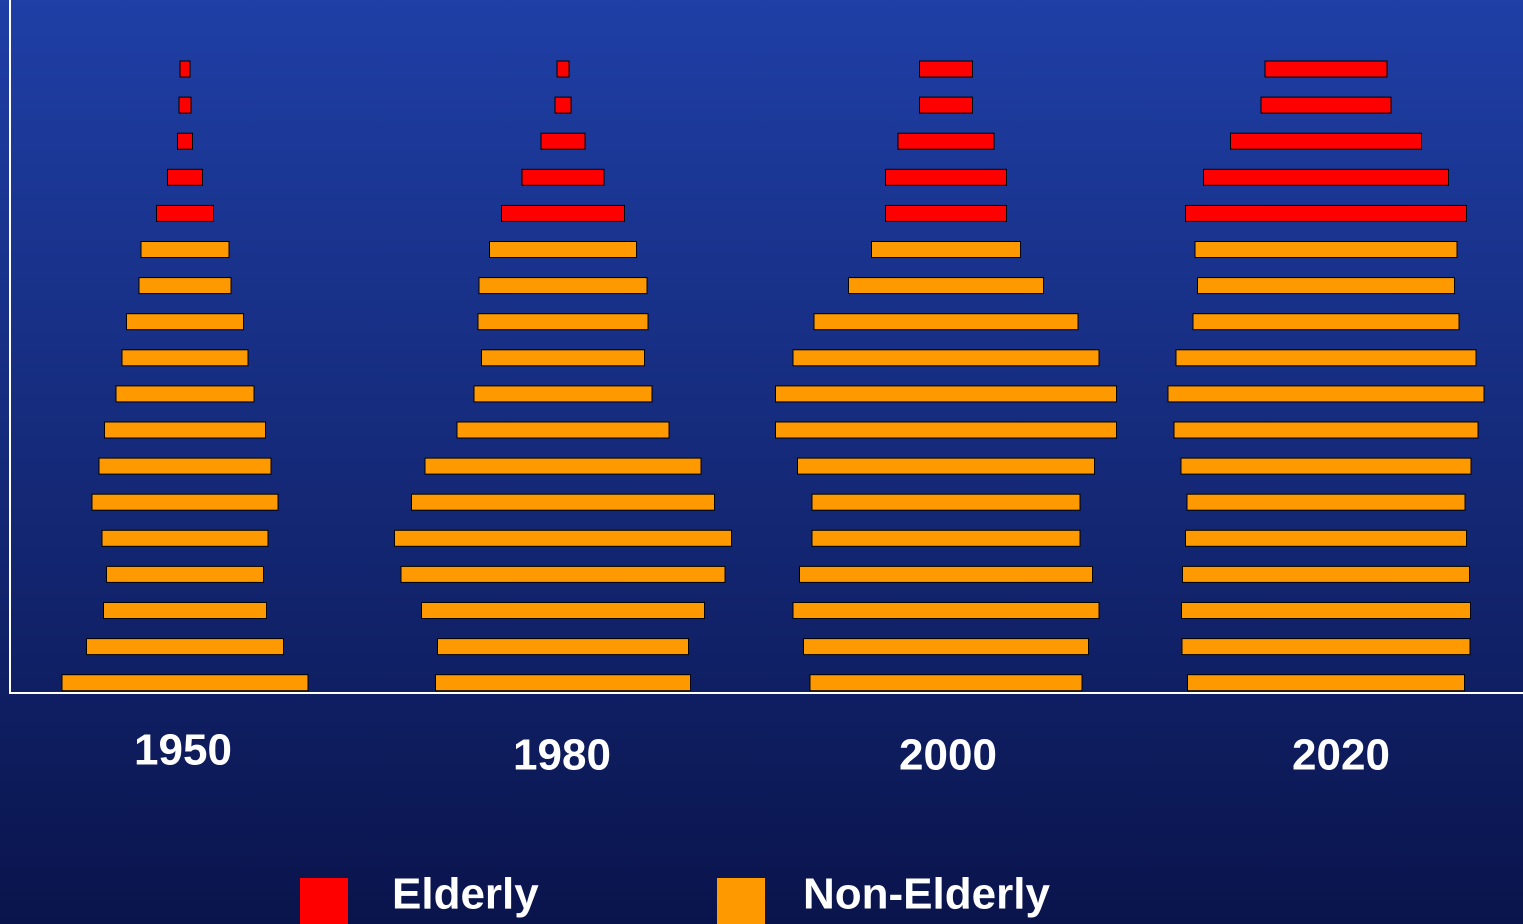 This screenshot has height=924, width=1523. Describe the element at coordinates (926, 894) in the screenshot. I see `legend-label: Non-Elderly` at that location.